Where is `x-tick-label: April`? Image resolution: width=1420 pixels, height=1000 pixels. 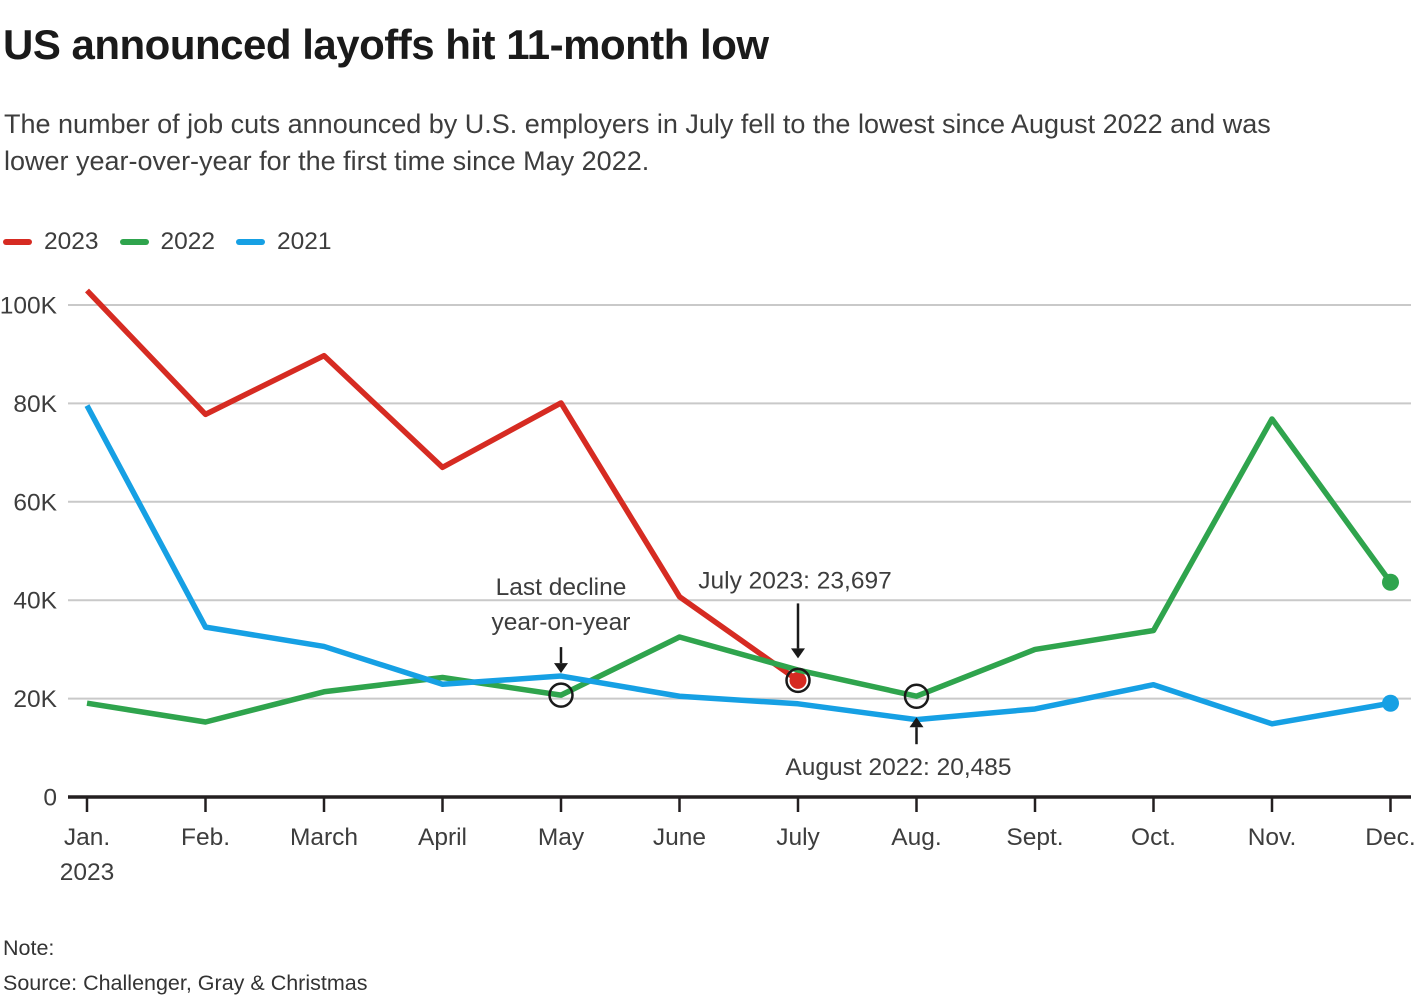
x-tick-label: April is located at coordinates (442, 837).